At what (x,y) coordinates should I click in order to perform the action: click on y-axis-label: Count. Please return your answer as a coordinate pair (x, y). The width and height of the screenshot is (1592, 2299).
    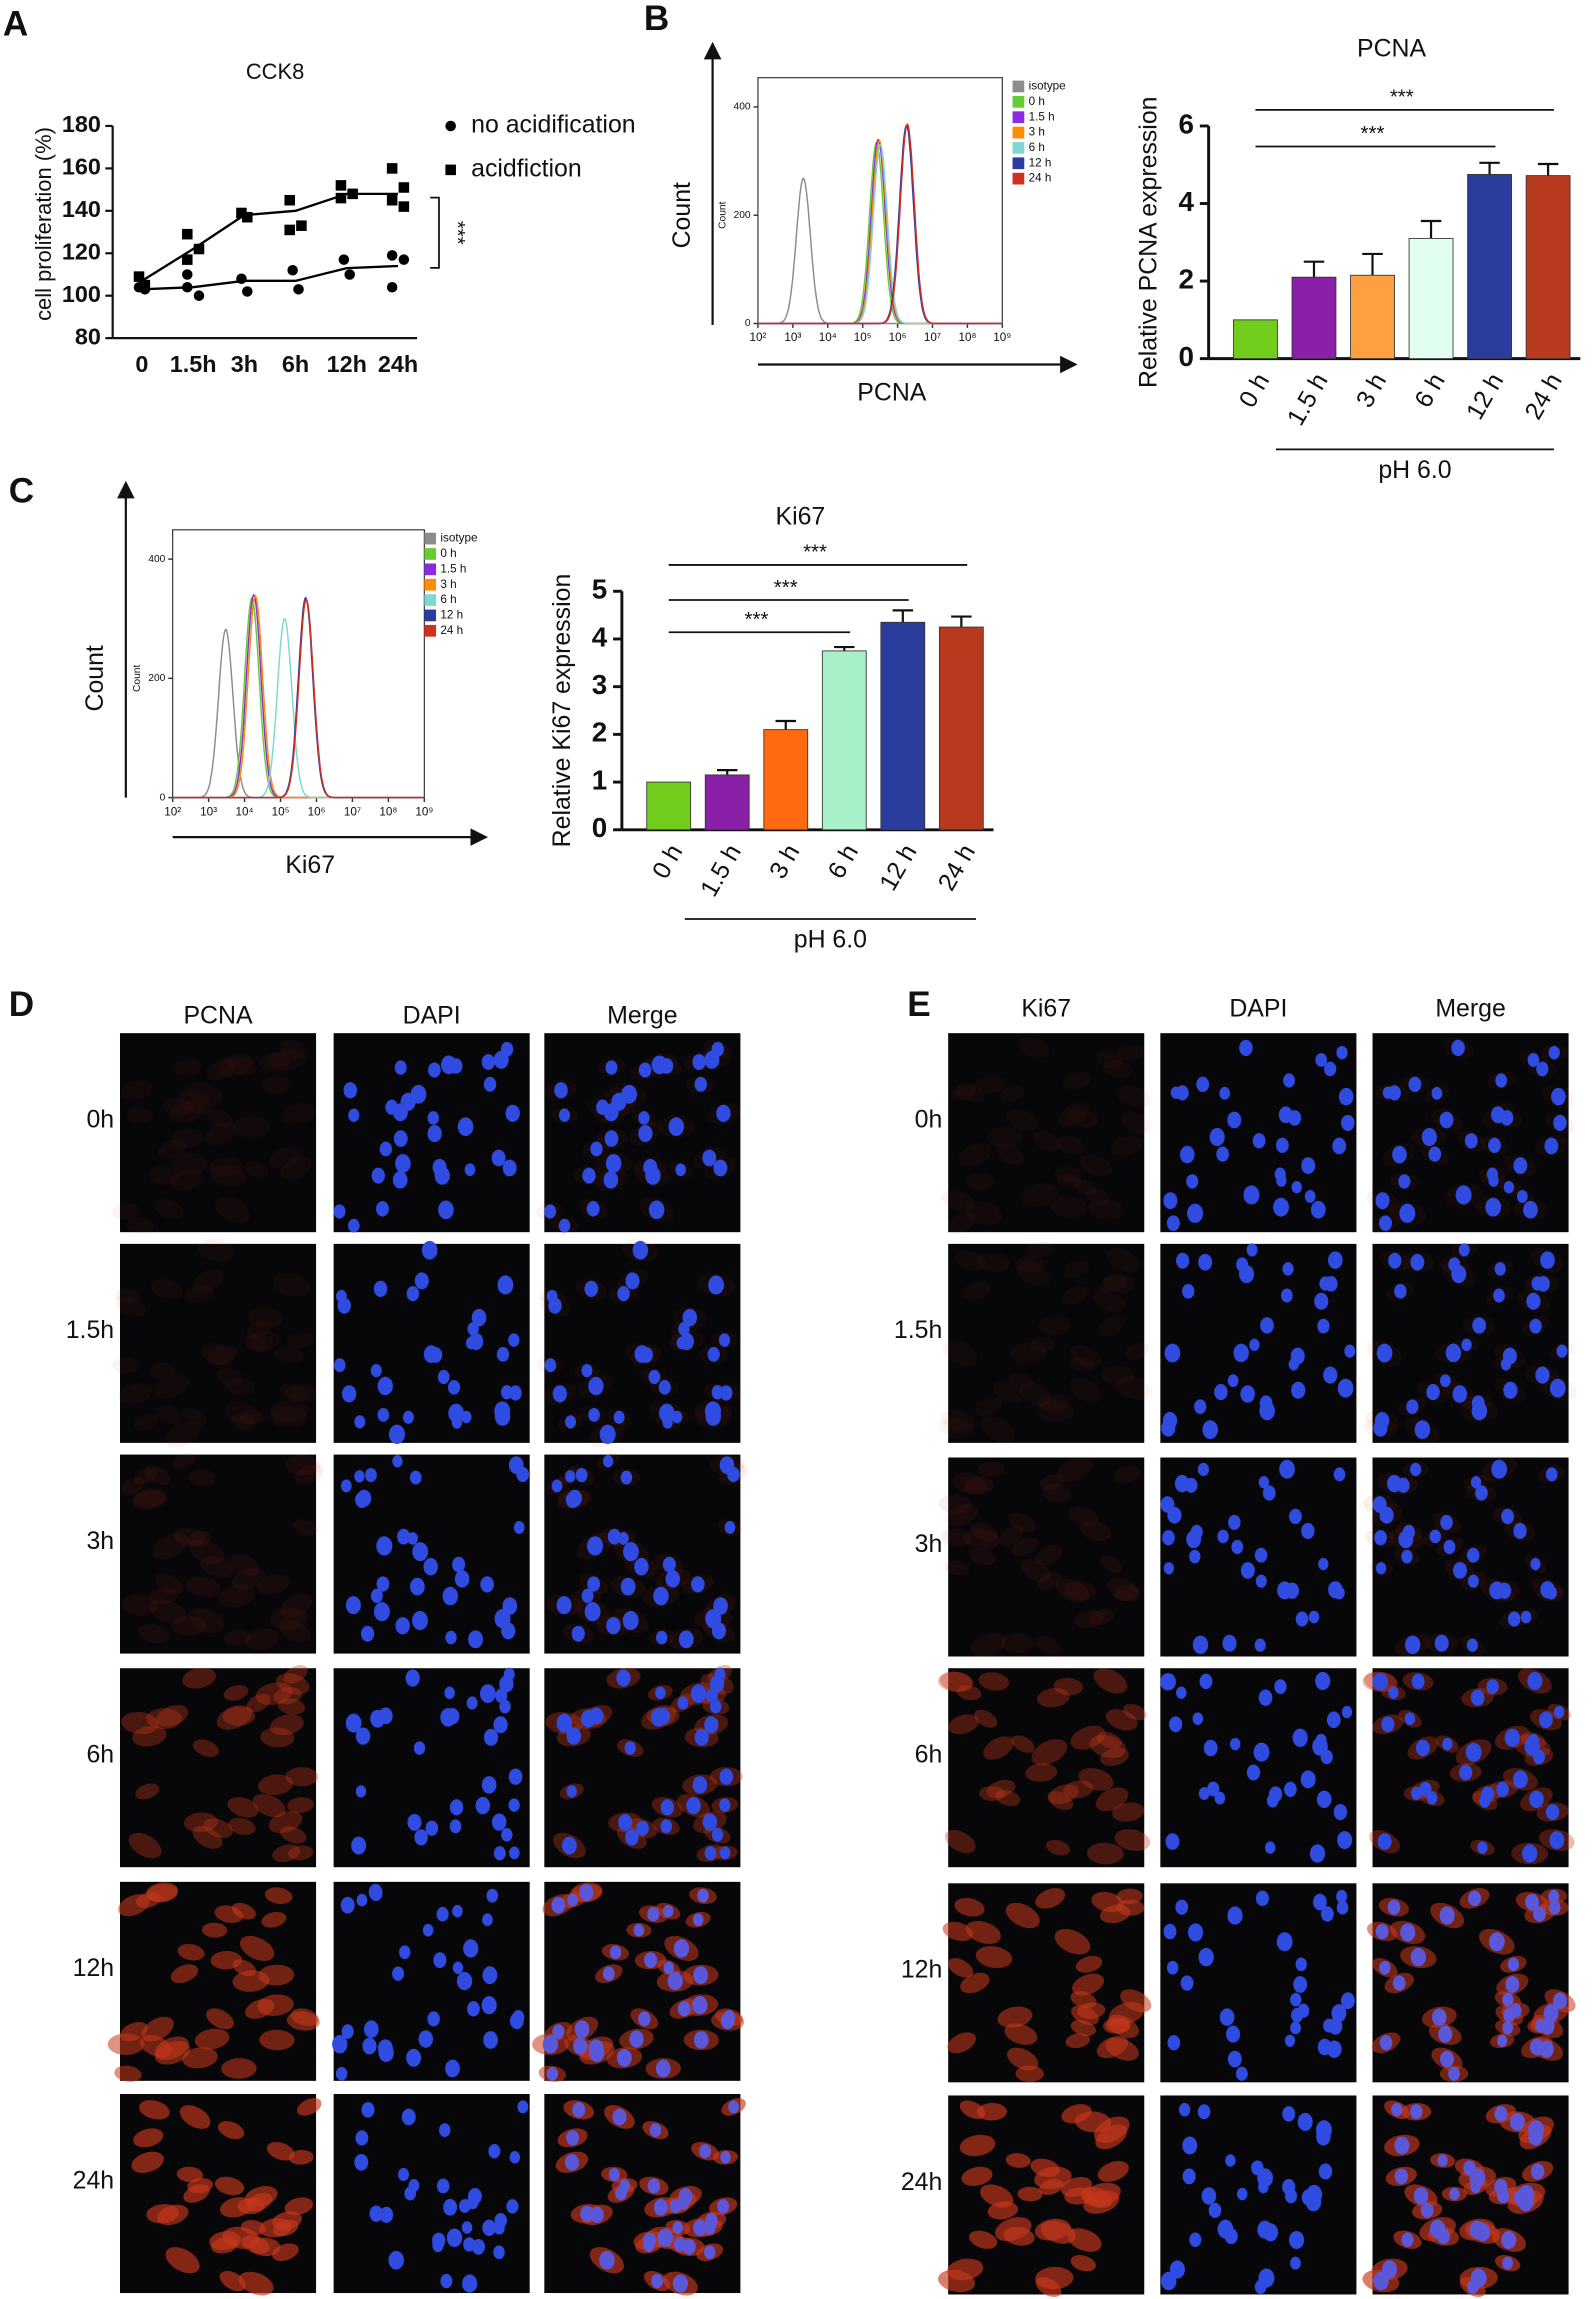
    Looking at the image, I should click on (682, 215).